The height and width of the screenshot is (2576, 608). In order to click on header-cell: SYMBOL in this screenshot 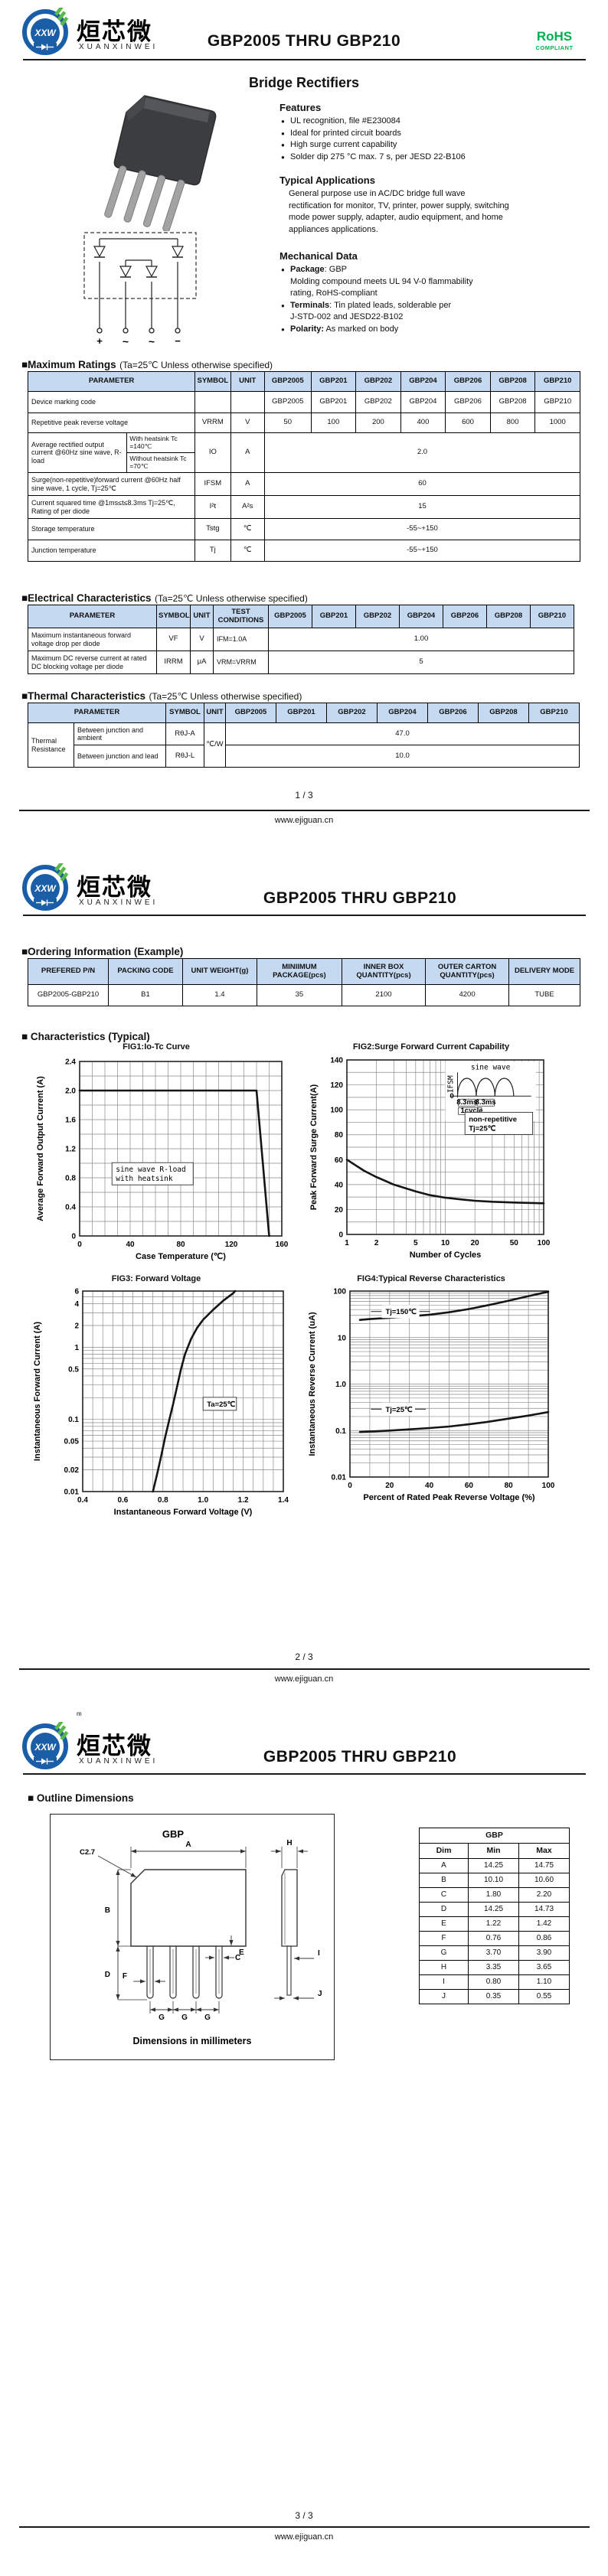, I will do `click(173, 616)`.